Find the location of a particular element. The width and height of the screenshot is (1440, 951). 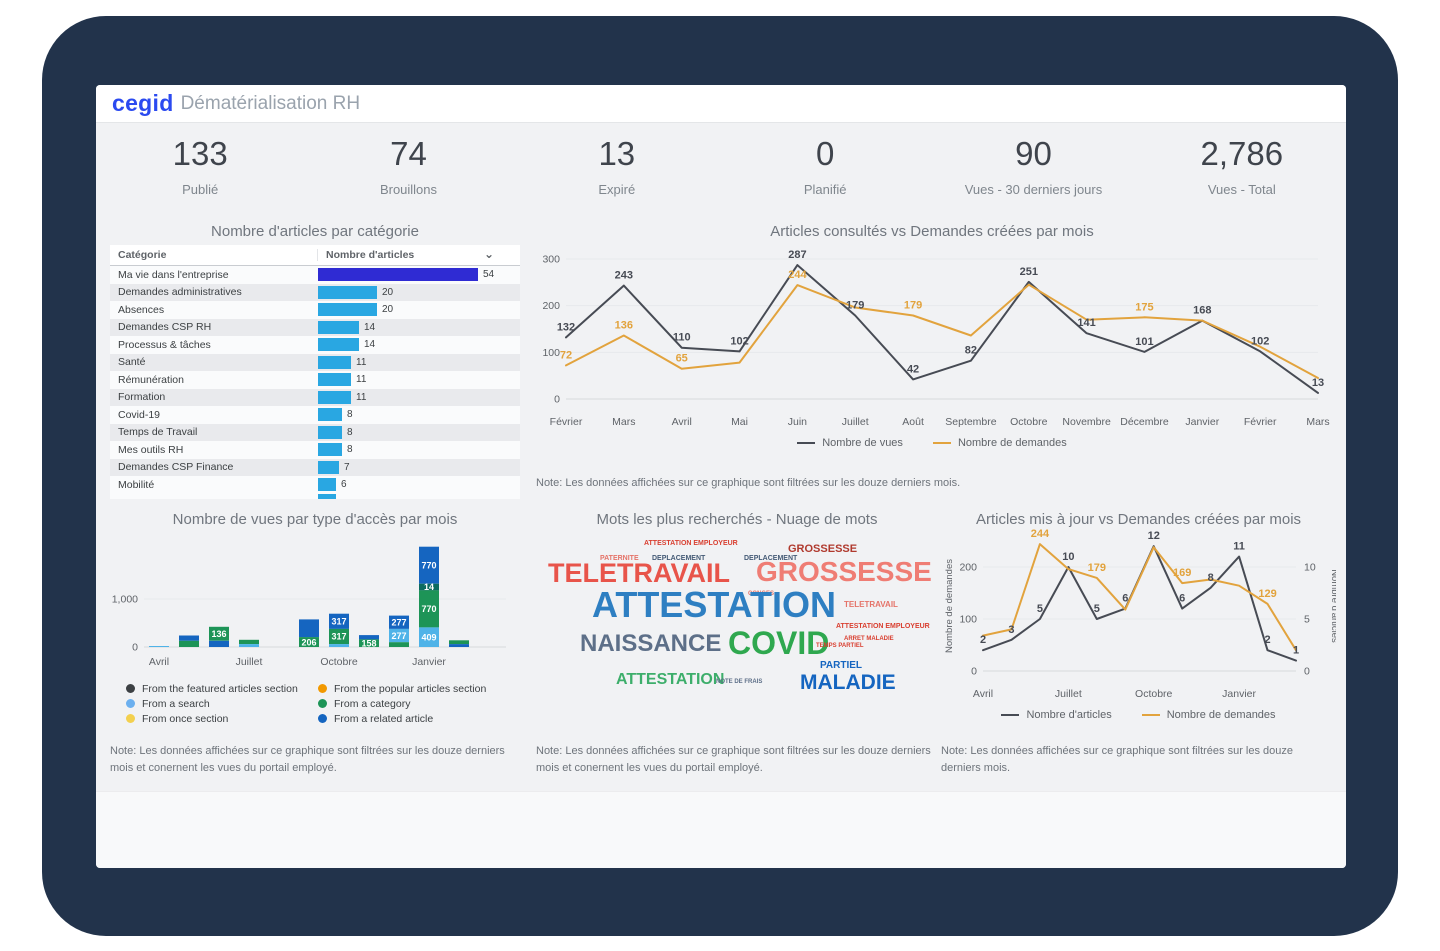

table-row: Temps de Travail 8 is located at coordinates (315, 432).